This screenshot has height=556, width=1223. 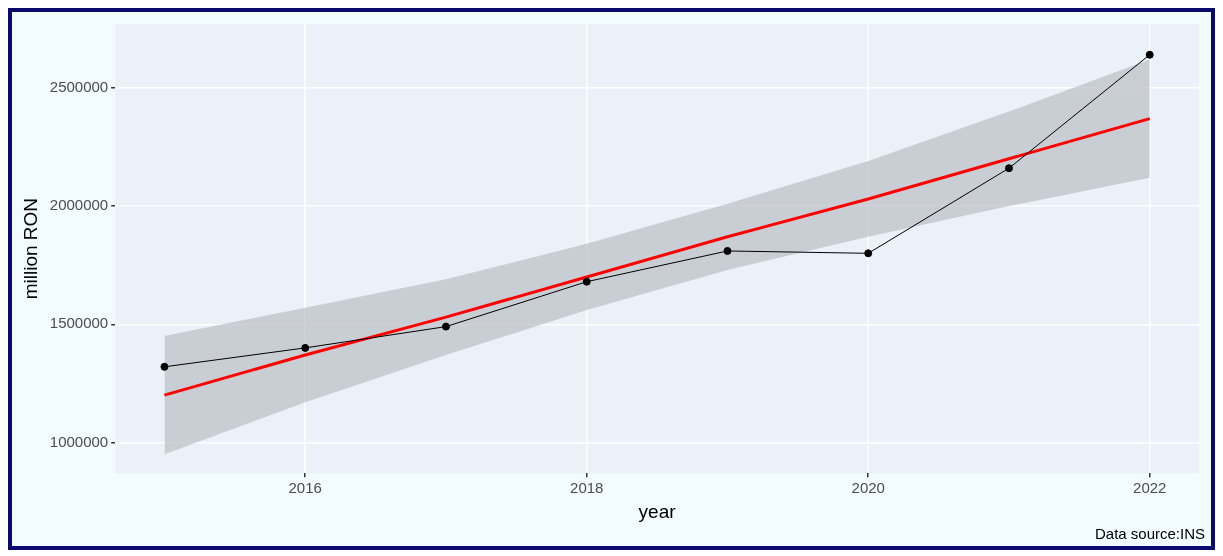 What do you see at coordinates (1150, 488) in the screenshot?
I see `x-tick-label: 2022` at bounding box center [1150, 488].